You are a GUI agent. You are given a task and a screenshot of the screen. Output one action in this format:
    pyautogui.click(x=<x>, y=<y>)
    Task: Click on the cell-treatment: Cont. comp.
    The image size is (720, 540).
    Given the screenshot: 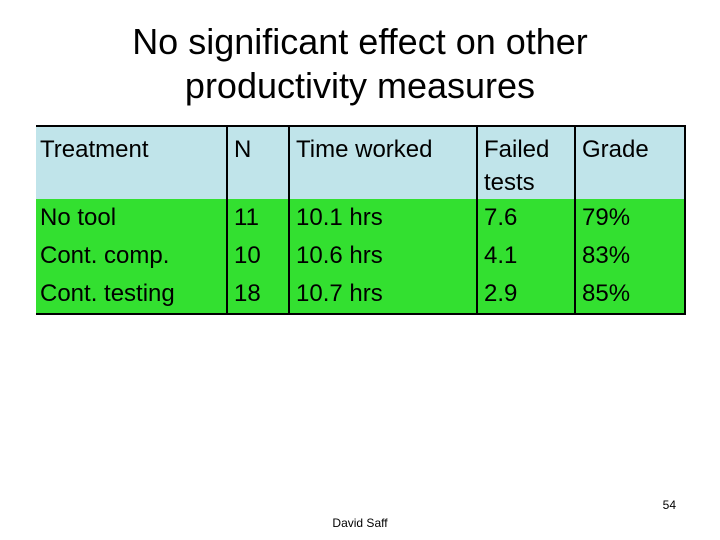 What is the action you would take?
    pyautogui.click(x=131, y=256)
    